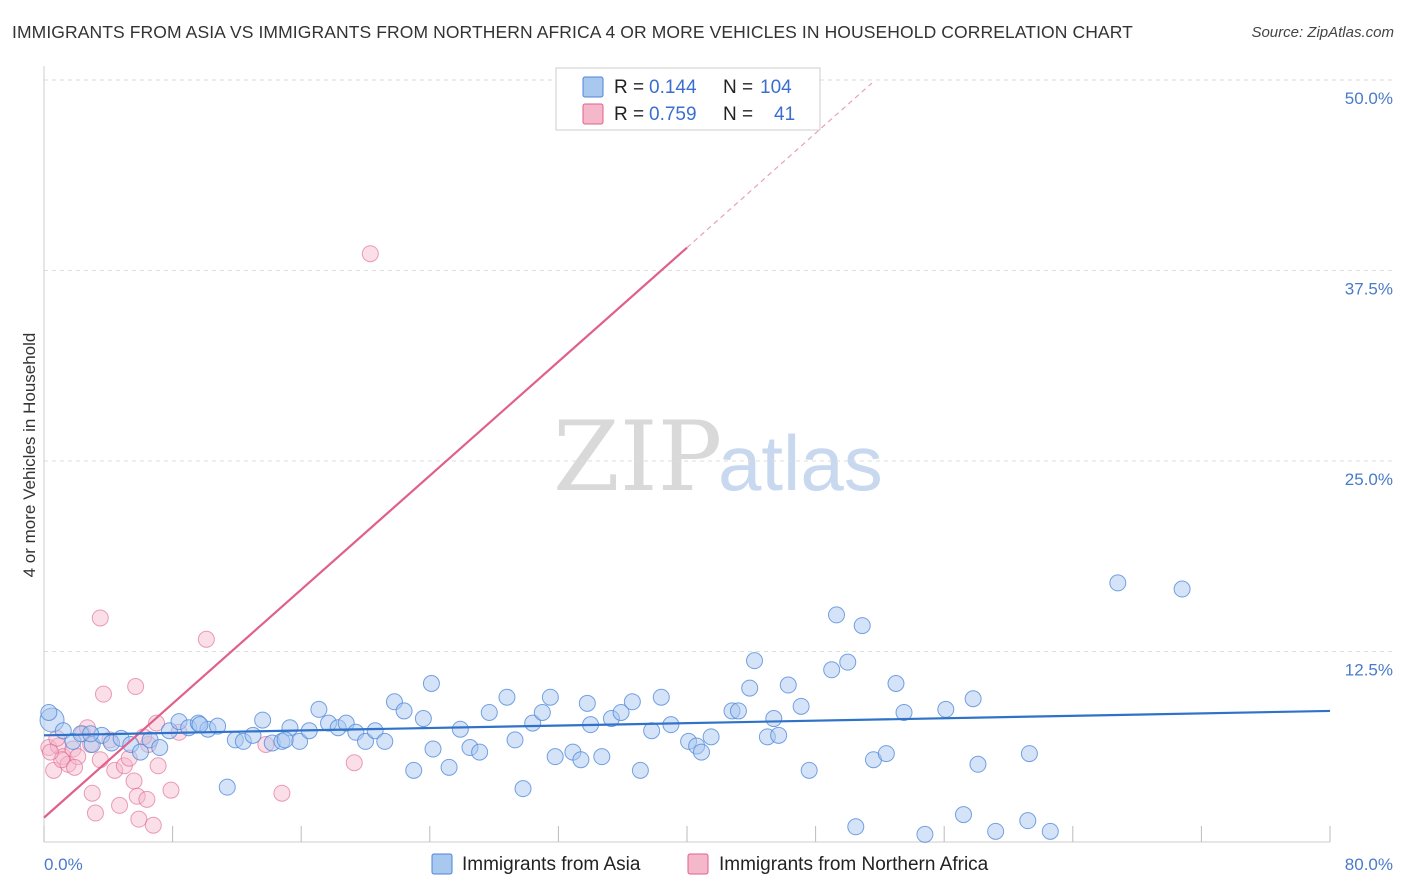 This screenshot has height=892, width=1406. Describe the element at coordinates (593, 87) in the screenshot. I see `legend-swatch-asia` at that location.